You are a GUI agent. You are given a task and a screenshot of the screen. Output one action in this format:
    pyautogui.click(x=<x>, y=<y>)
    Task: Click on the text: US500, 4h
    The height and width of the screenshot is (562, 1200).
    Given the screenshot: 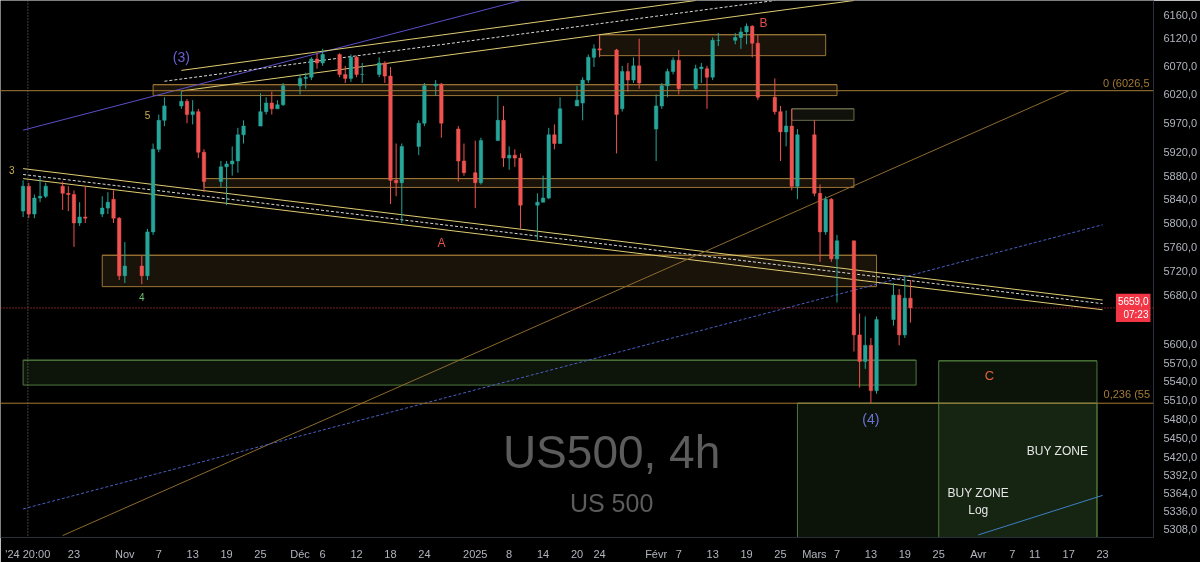 What is the action you would take?
    pyautogui.click(x=611, y=451)
    